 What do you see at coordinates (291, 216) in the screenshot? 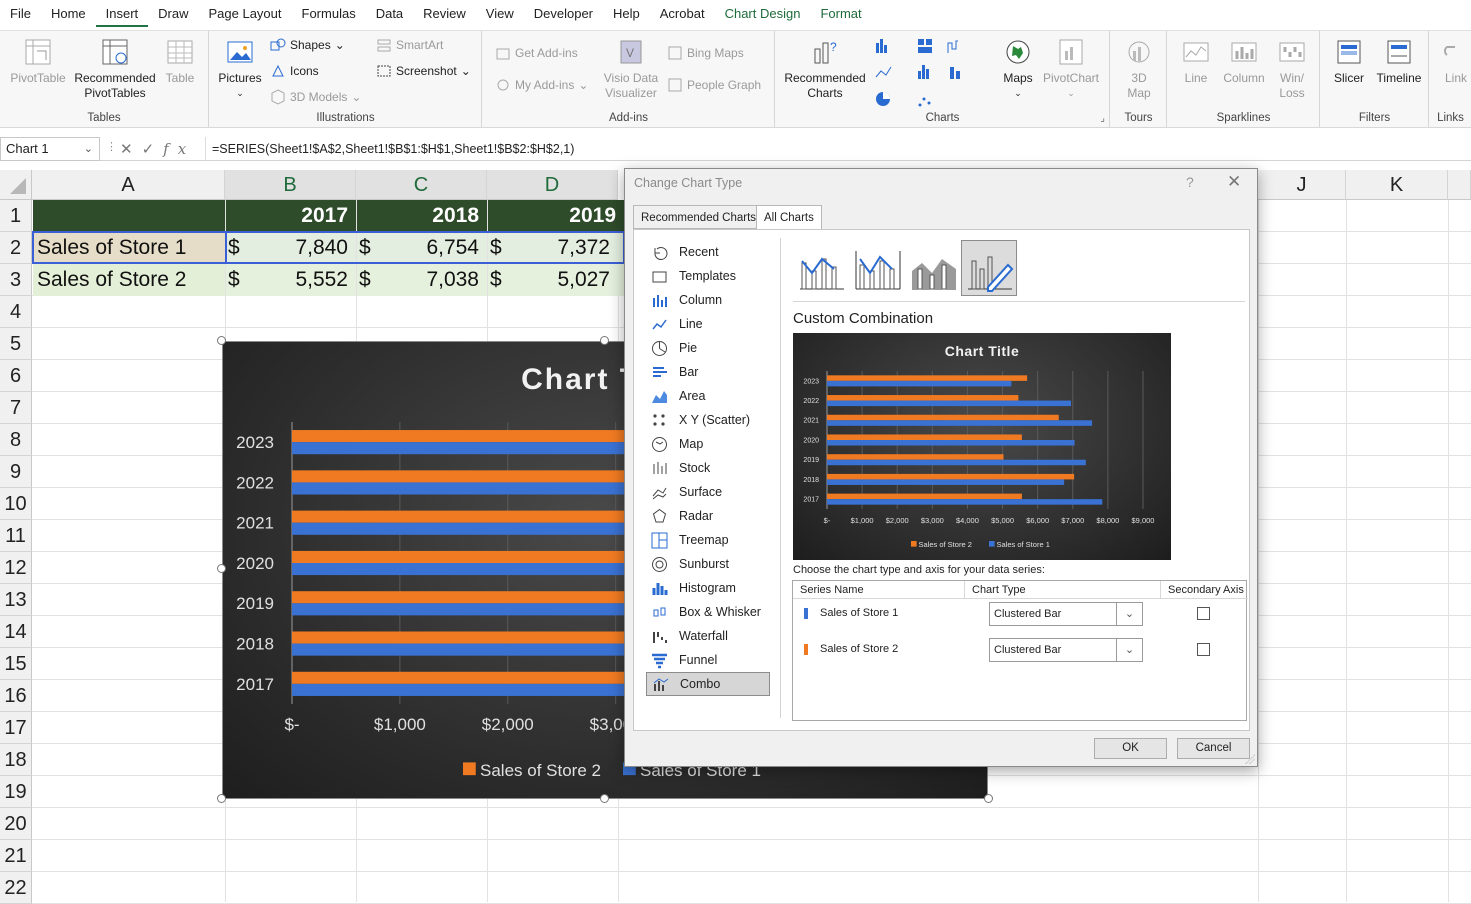
I see `cell-b1: 2017` at bounding box center [291, 216].